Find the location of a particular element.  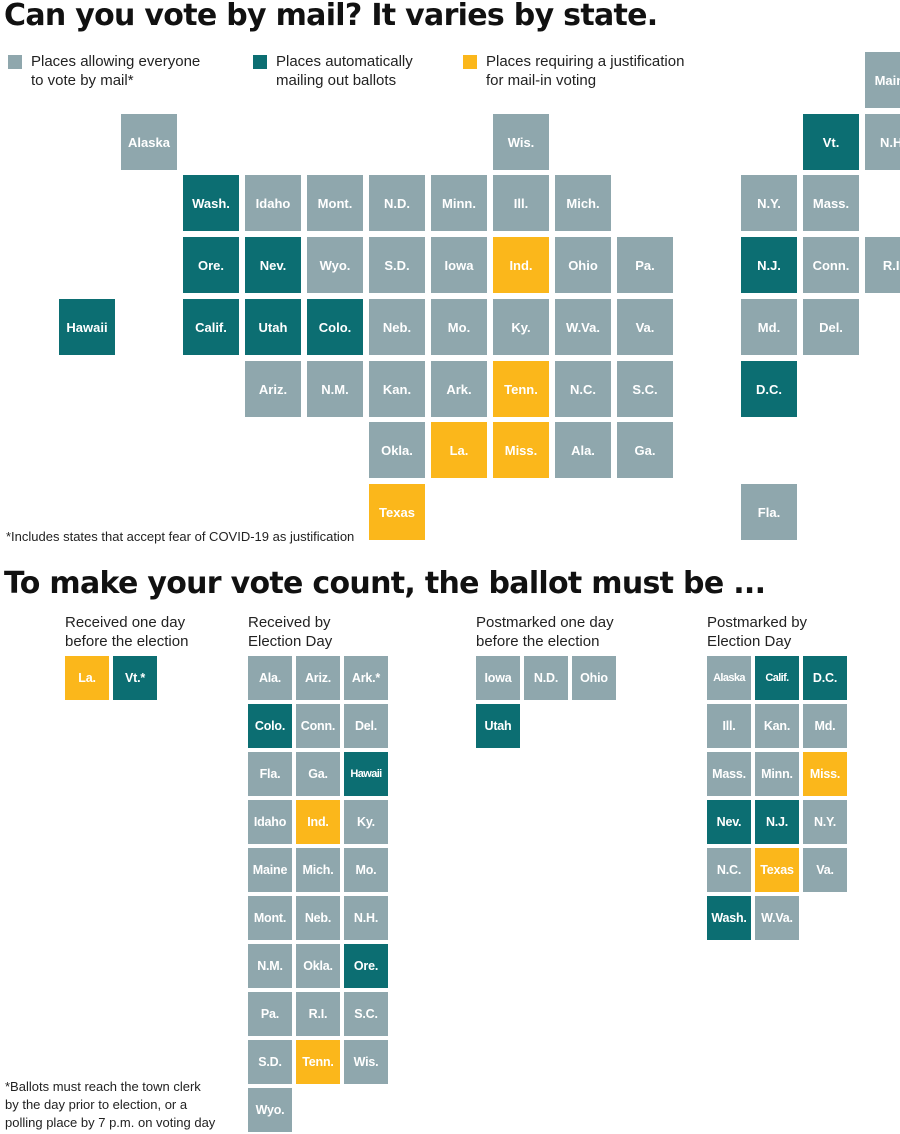

group-header-4: Postmarked by Election Day is located at coordinates (757, 632).